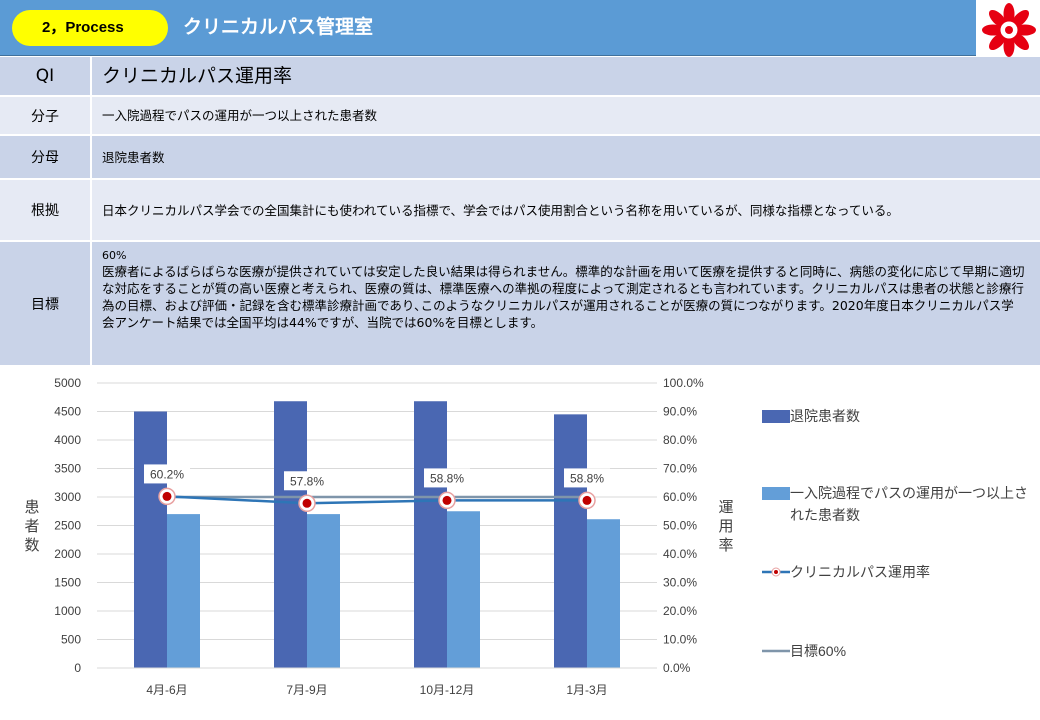  I want to click on basis-label: 根拠, so click(46, 210).